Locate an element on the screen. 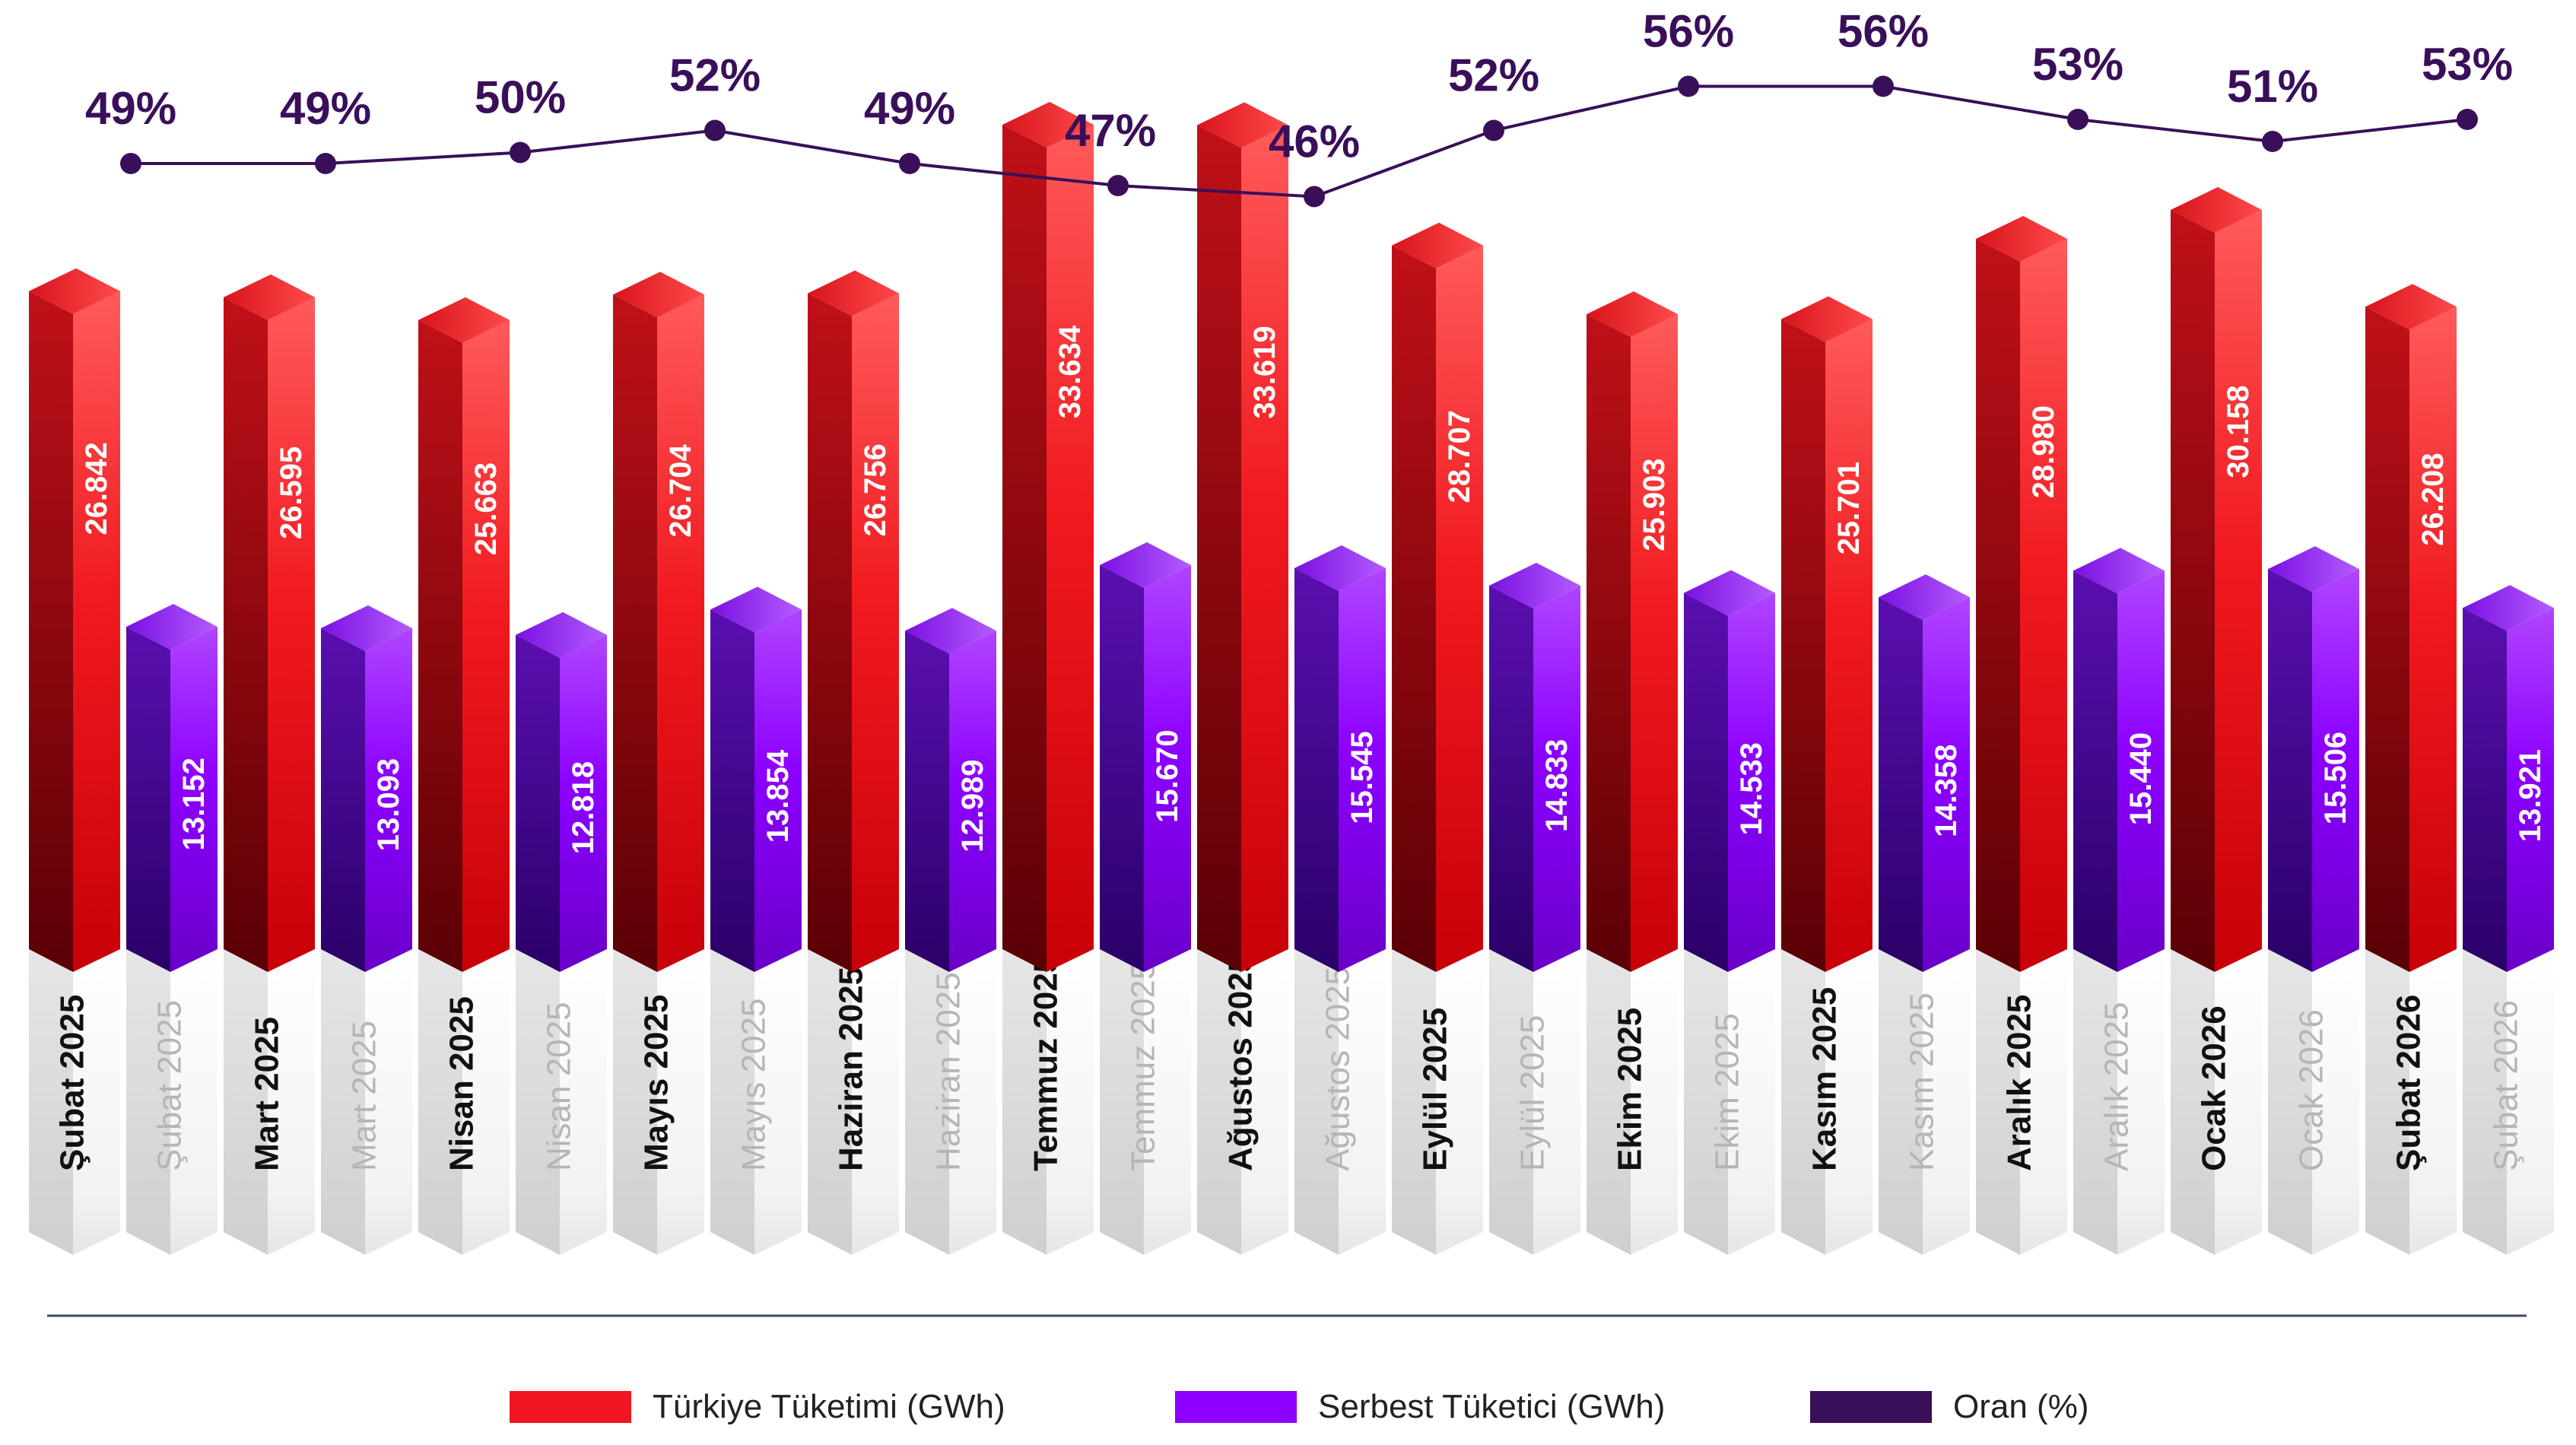 This screenshot has height=1445, width=2576. pedestal-eylul-2025-ghost: Eylül 2025 is located at coordinates (1534, 1102).